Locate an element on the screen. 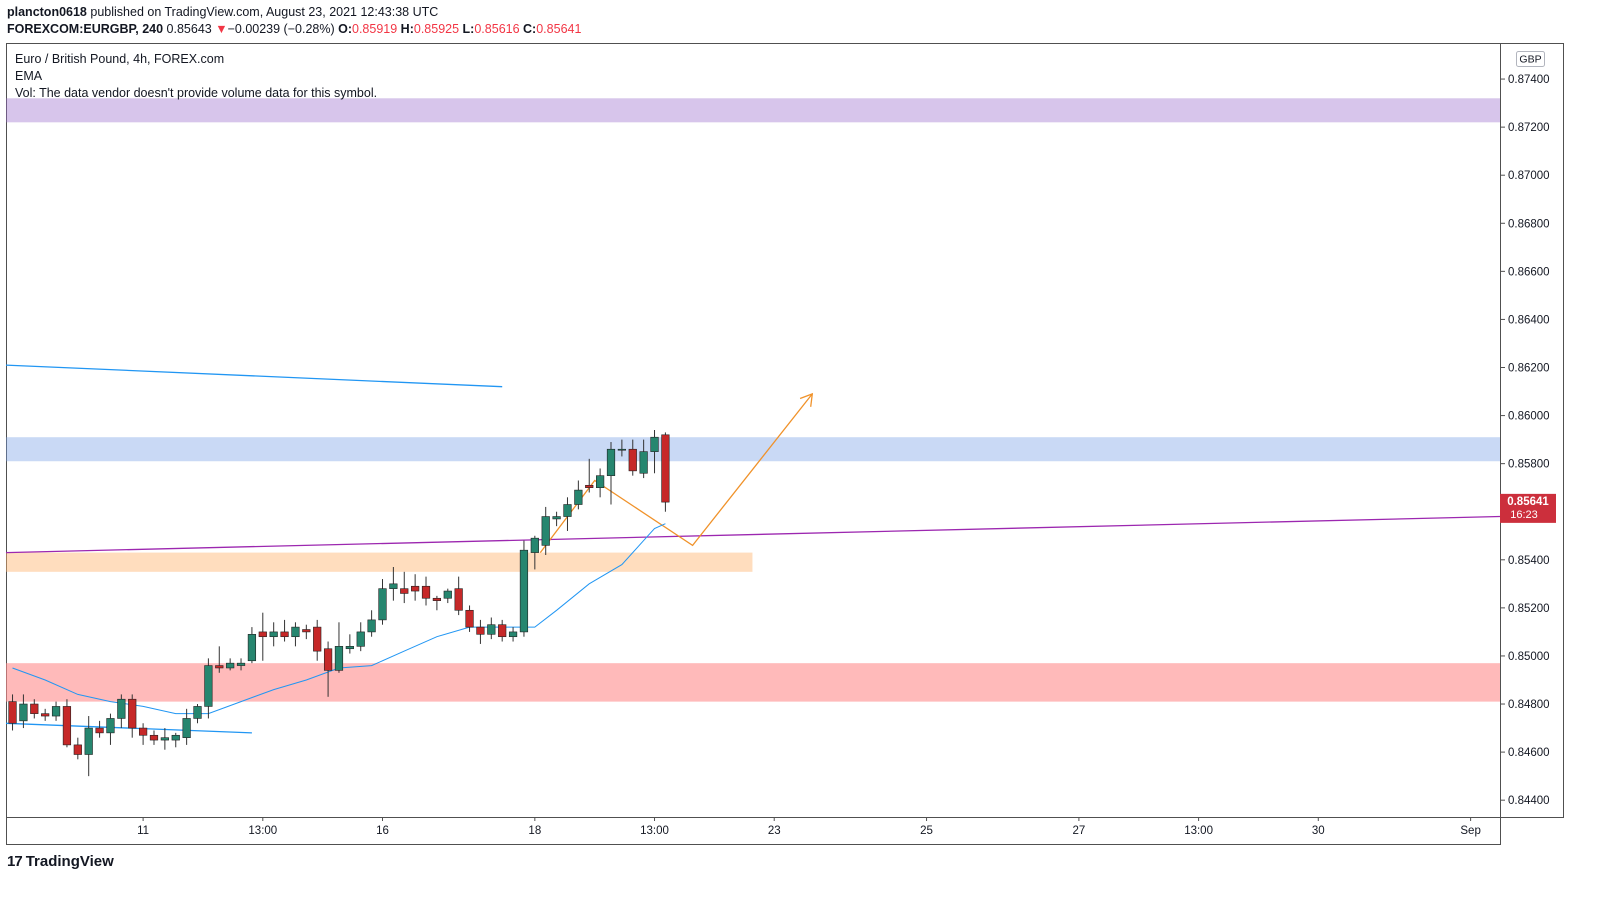 Image resolution: width=1599 pixels, height=897 pixels. legend-title: Euro / British Pound, 4h, FOREX.com is located at coordinates (119, 59).